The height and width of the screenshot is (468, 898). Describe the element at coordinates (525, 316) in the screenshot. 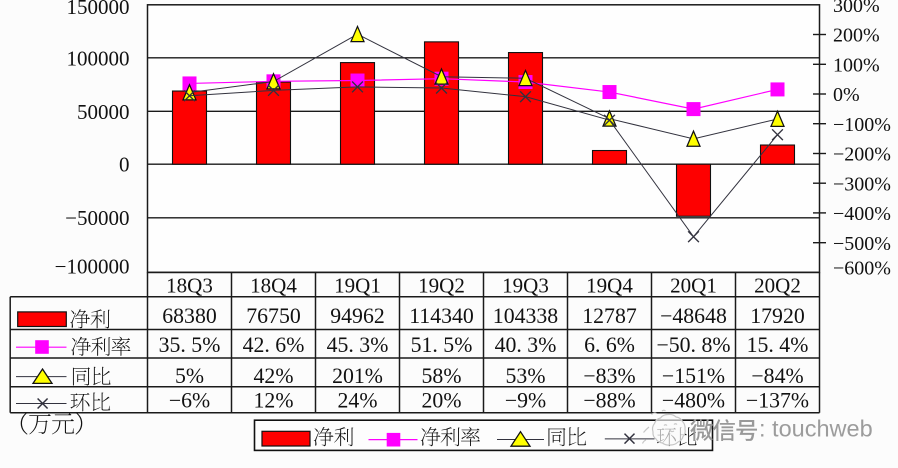

I see `svg-text: 104338` at that location.